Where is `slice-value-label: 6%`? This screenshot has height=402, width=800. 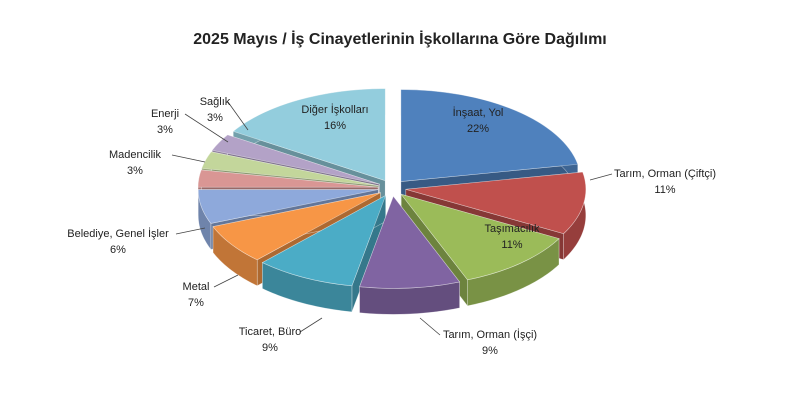
slice-value-label: 6% is located at coordinates (118, 250).